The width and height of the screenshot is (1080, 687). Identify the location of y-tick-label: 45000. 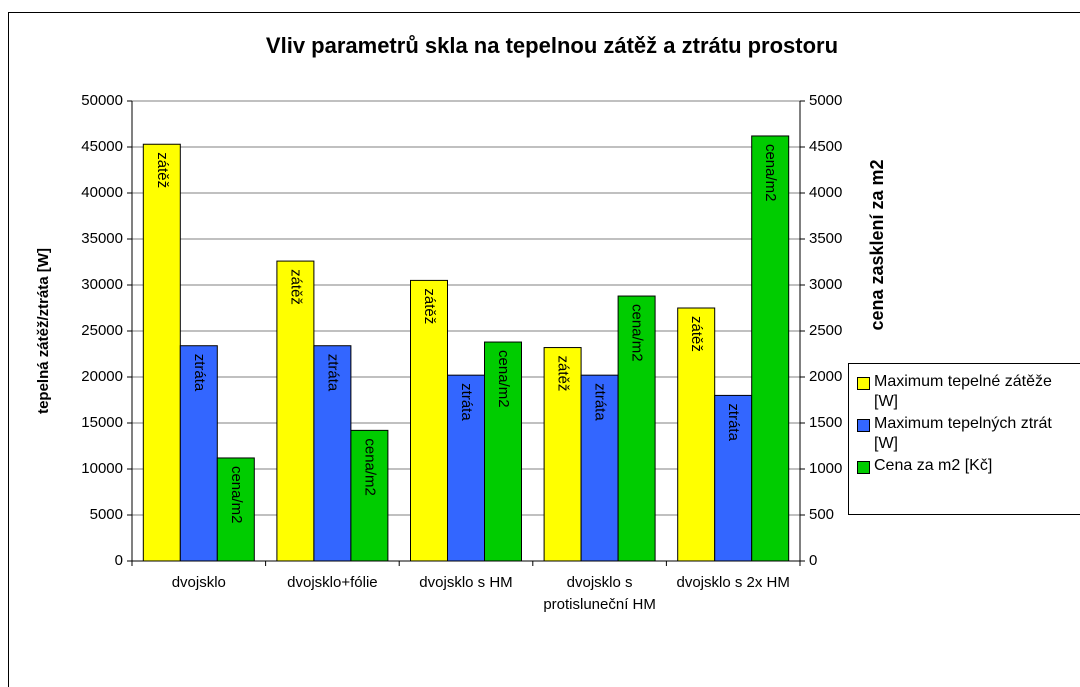
(102, 146).